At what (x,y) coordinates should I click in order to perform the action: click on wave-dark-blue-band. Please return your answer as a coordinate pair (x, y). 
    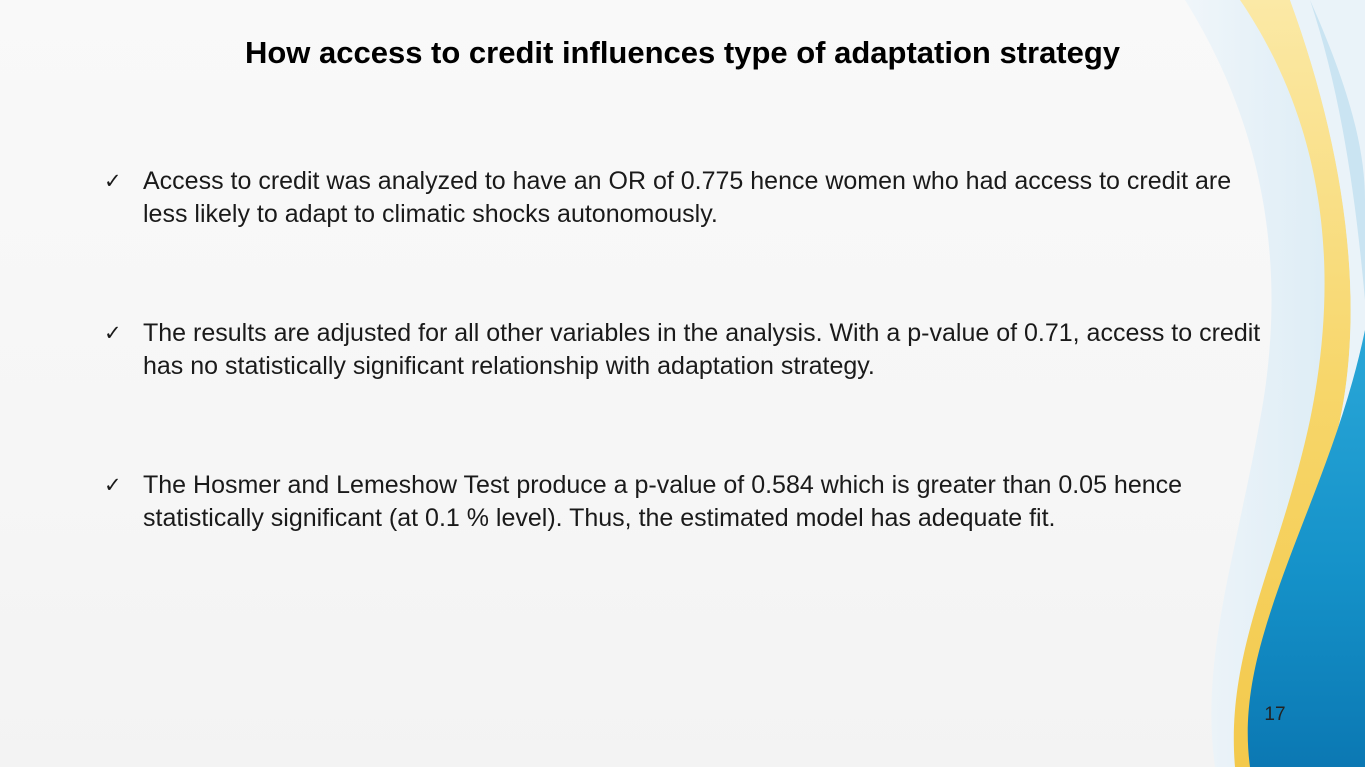
    Looking at the image, I should click on (1306, 548).